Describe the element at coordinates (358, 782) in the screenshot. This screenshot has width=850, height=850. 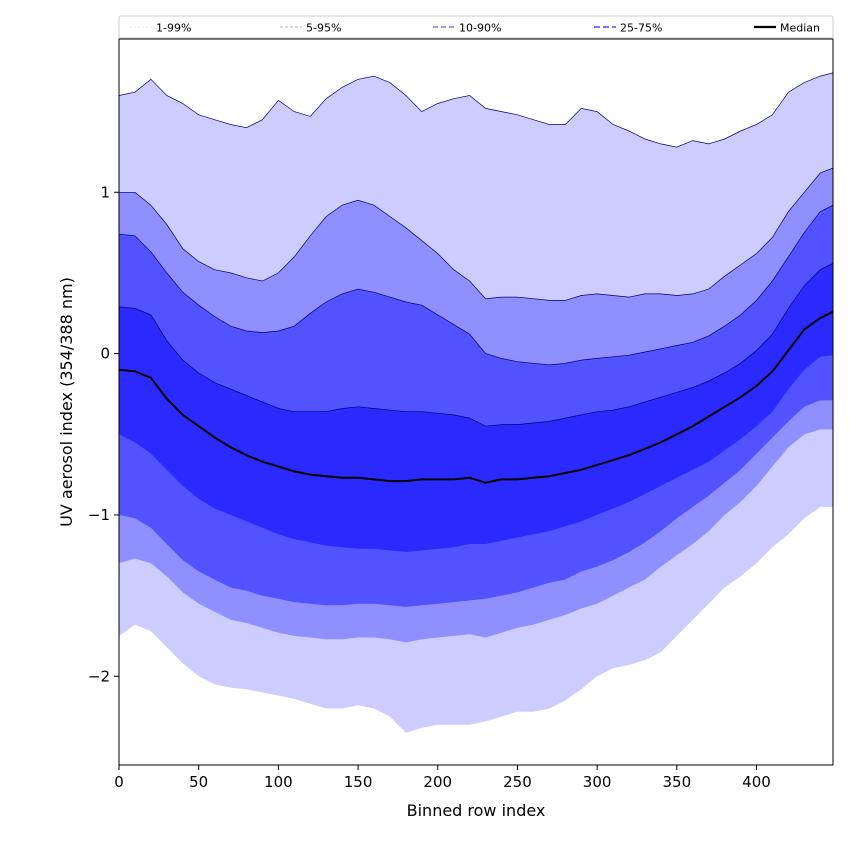
I see `x-tick-label: 150` at that location.